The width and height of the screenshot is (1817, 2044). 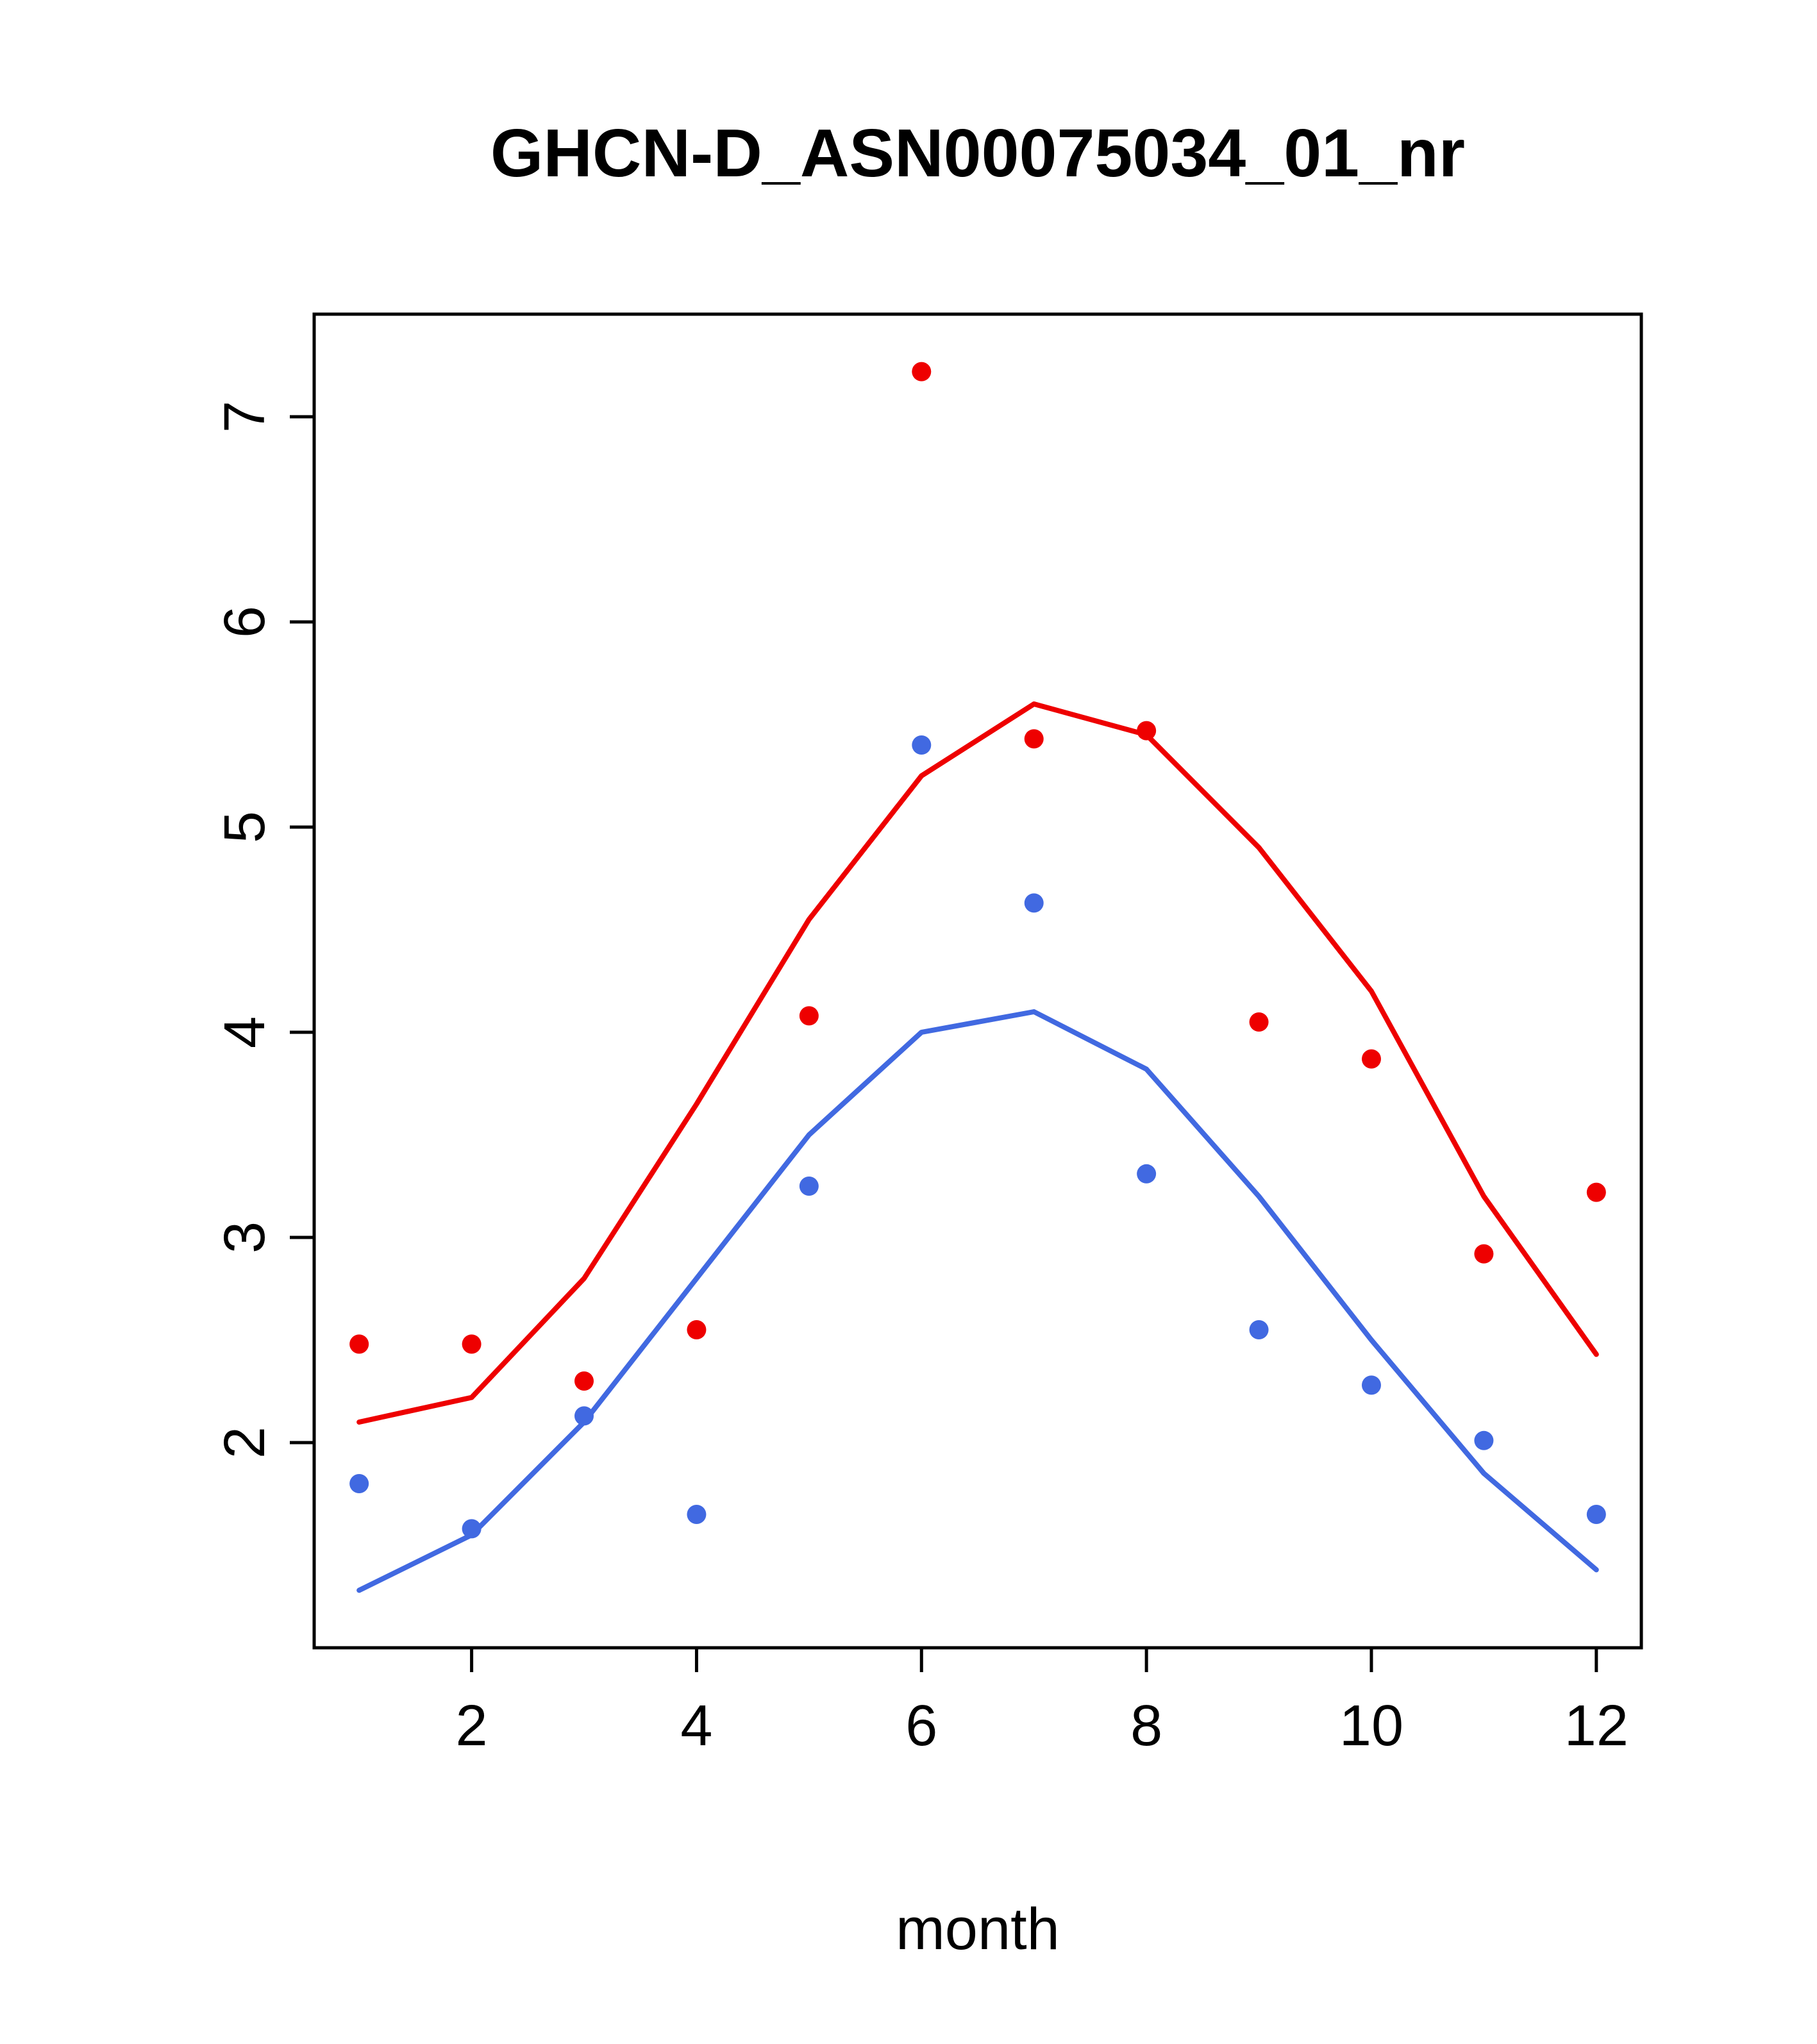 What do you see at coordinates (245, 1237) in the screenshot?
I see `y-tick-label: 3` at bounding box center [245, 1237].